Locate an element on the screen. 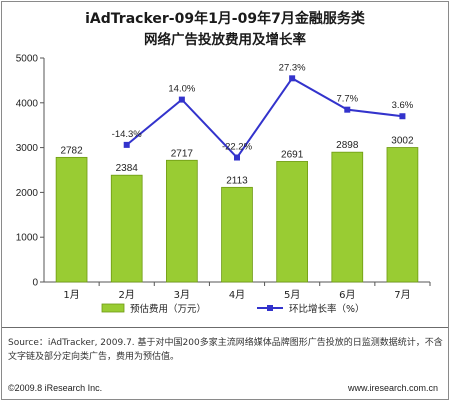  bar-value-label: 2384 is located at coordinates (127, 168).